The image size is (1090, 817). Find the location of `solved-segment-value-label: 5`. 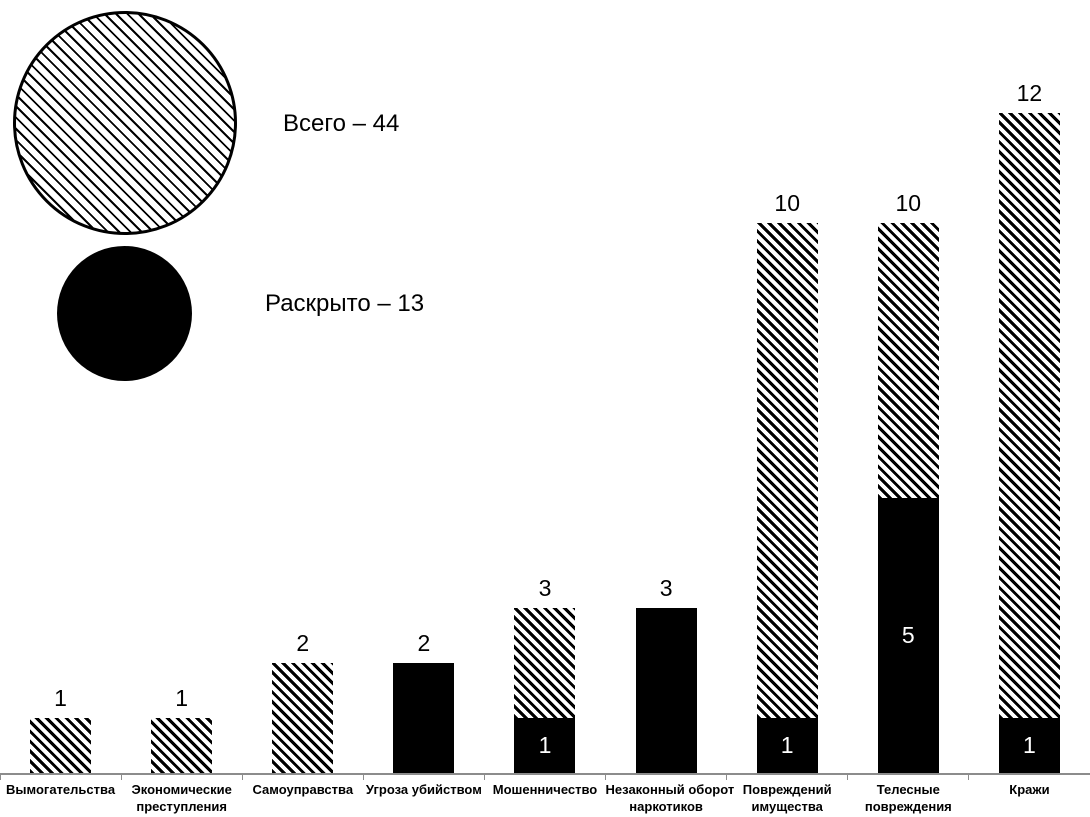

solved-segment-value-label: 5 is located at coordinates (908, 635).